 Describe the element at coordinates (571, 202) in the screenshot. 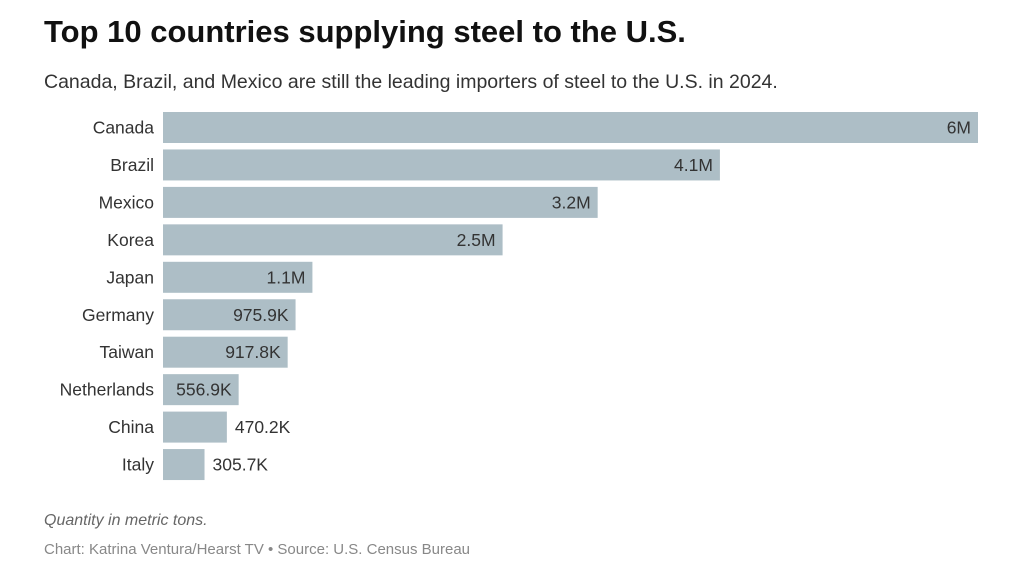

I see `data-label: 3.2M` at that location.